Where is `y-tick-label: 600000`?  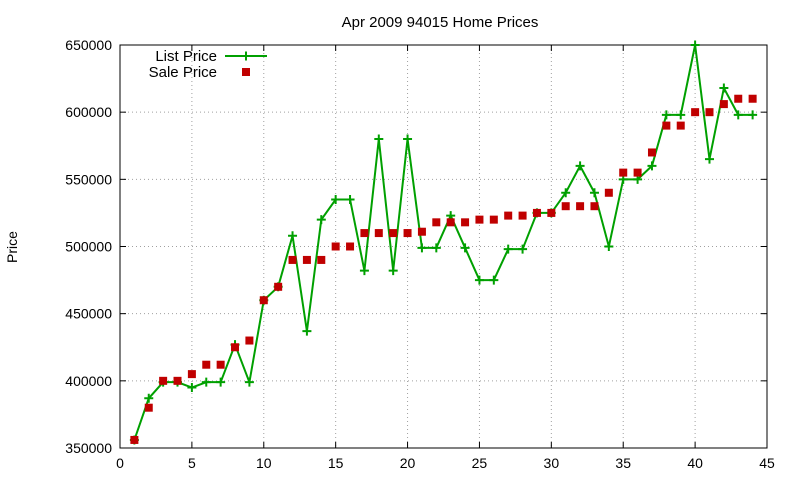
y-tick-label: 600000 is located at coordinates (88, 112).